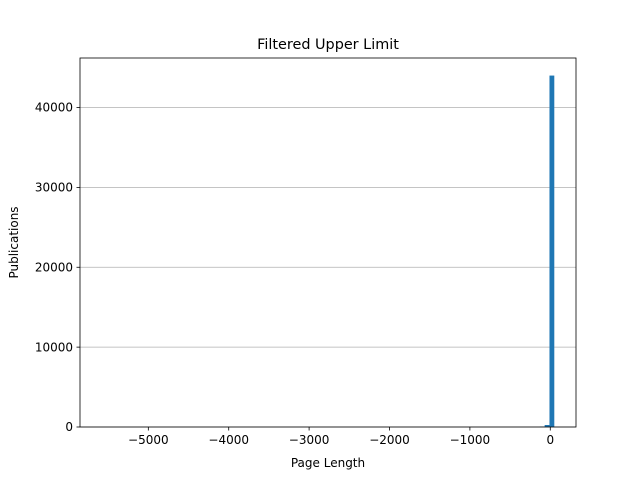 This screenshot has width=640, height=480. I want to click on y-tick-label: 30000, so click(54, 188).